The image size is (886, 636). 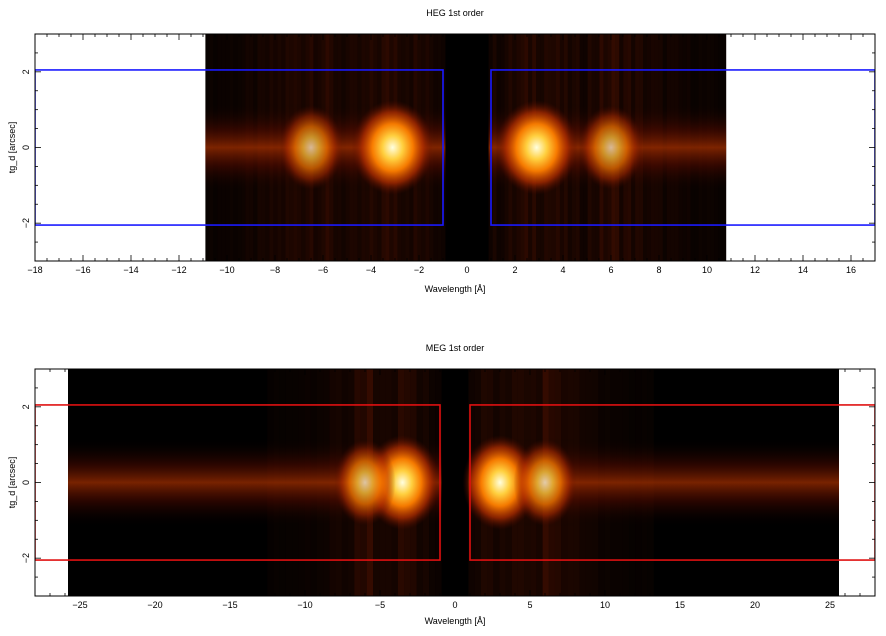 I want to click on x-tick-label: 20, so click(x=755, y=605).